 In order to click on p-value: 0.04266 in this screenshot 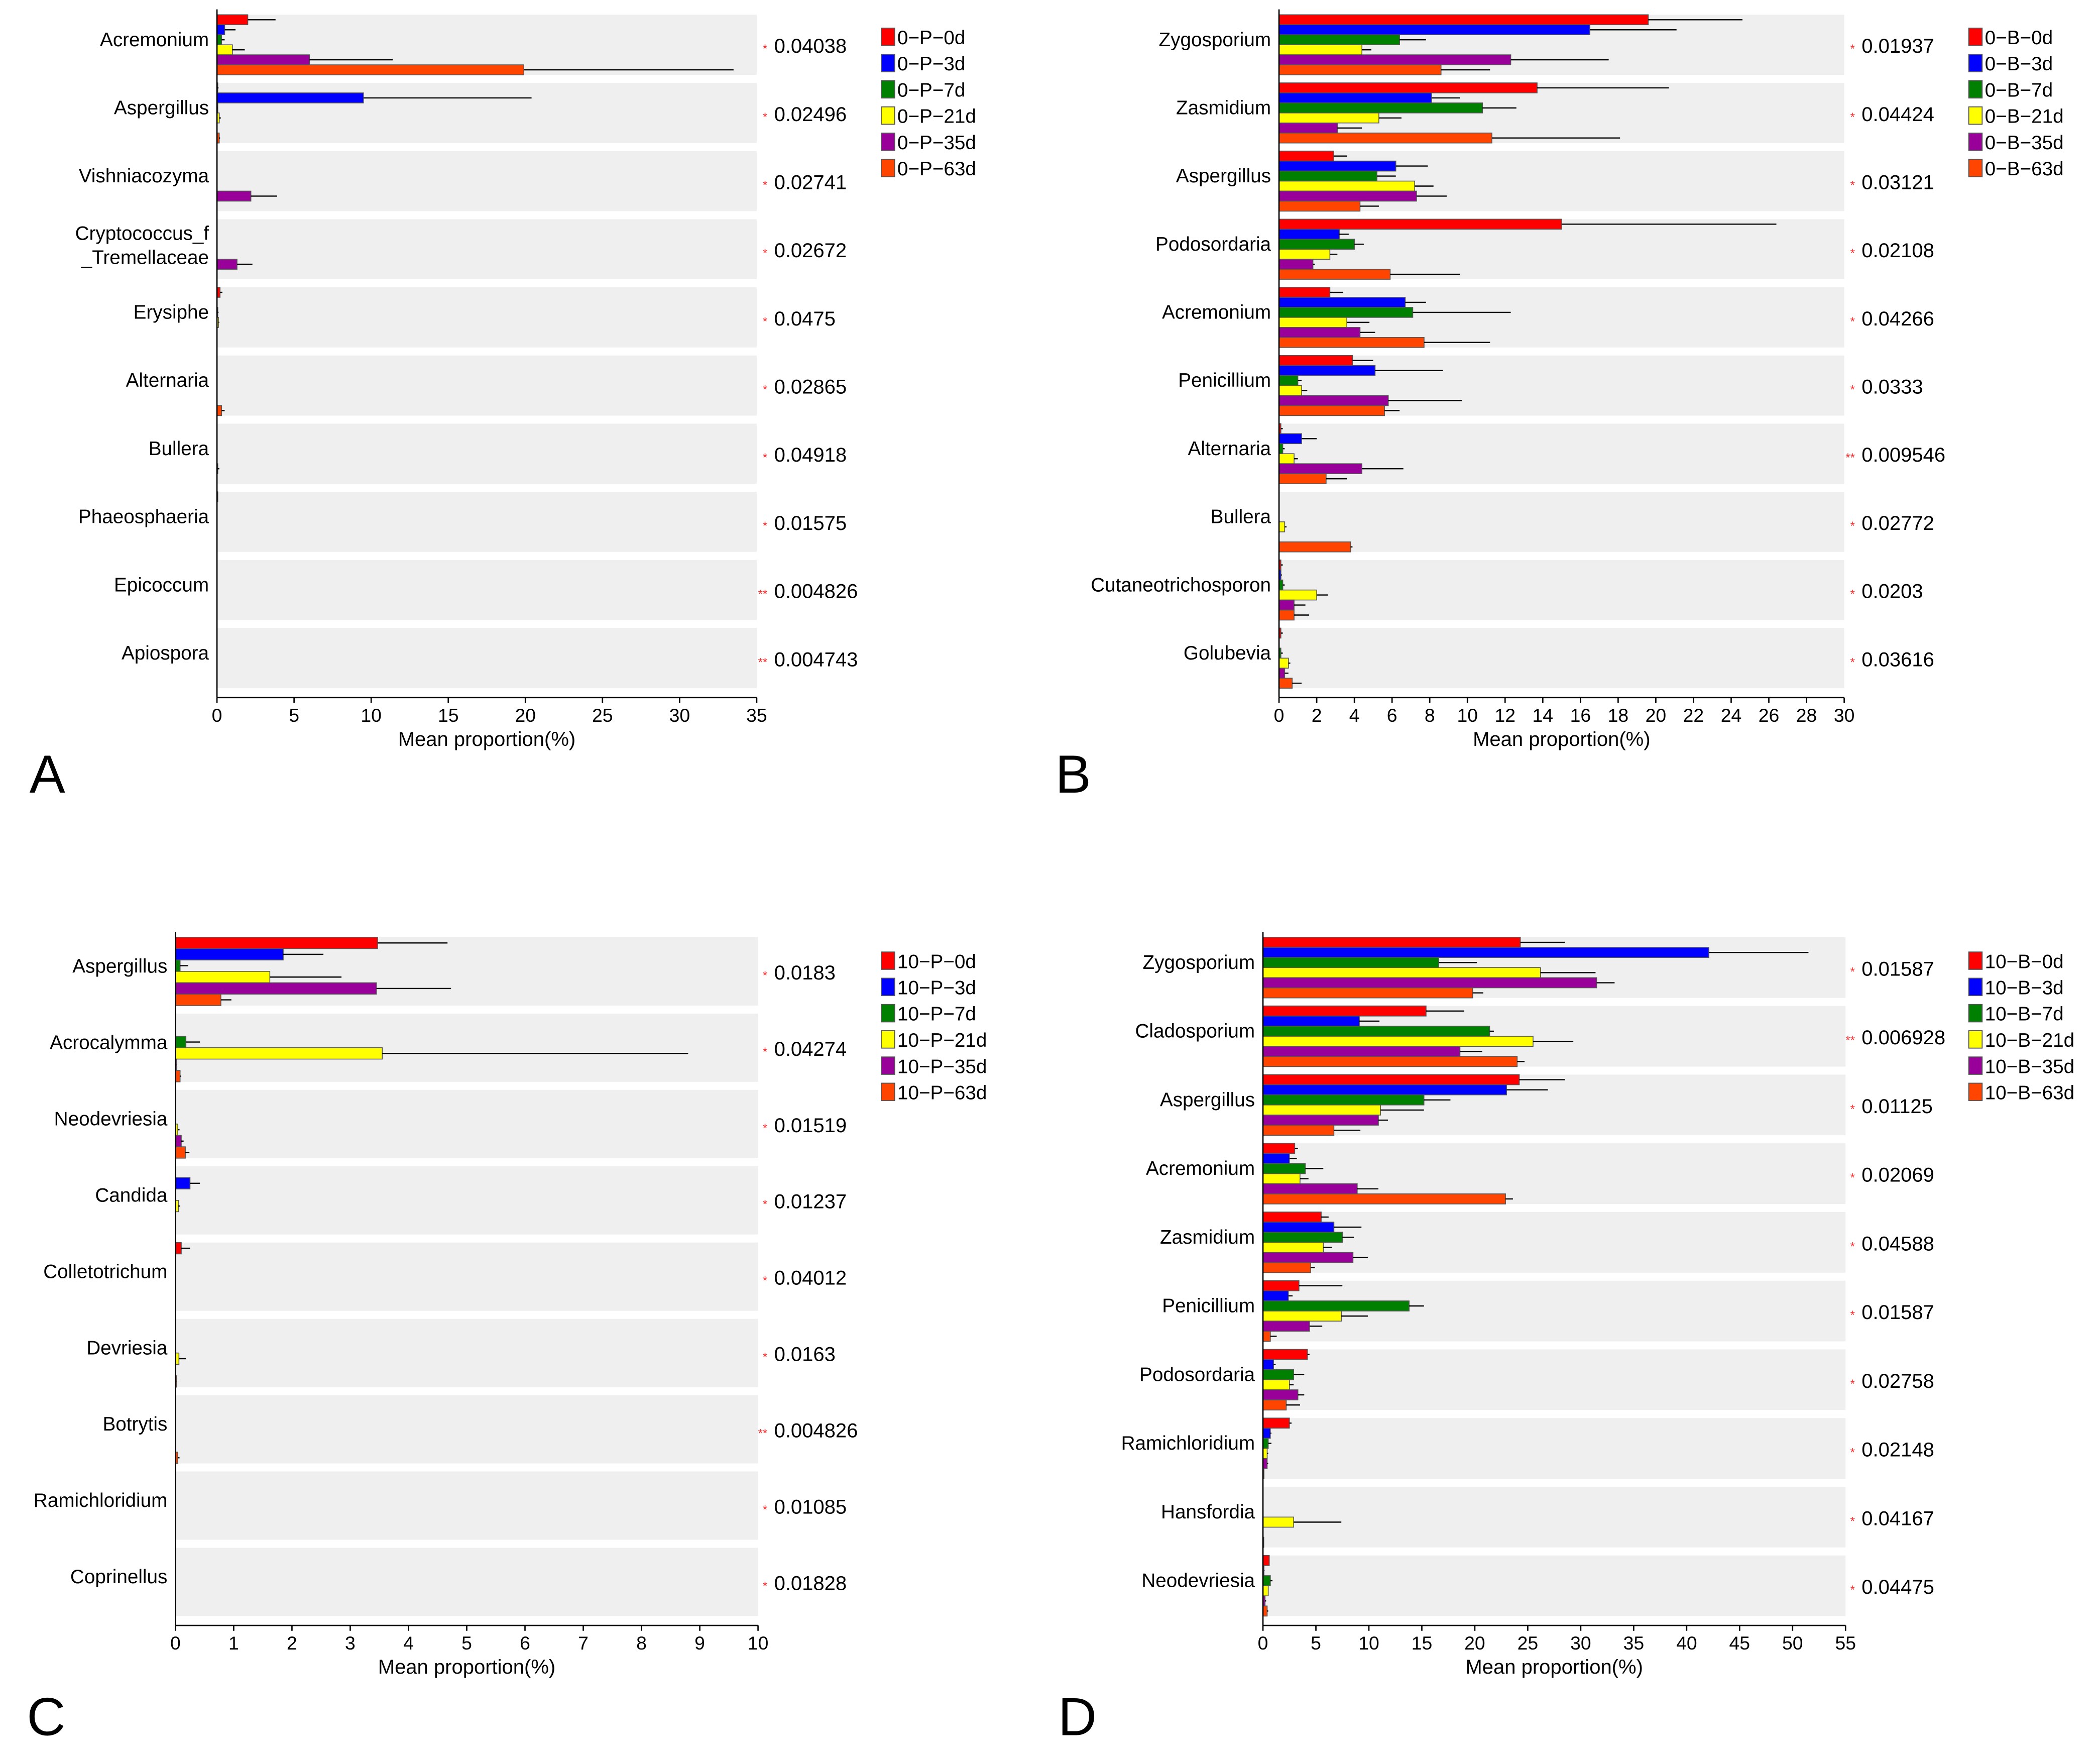, I will do `click(1897, 319)`.